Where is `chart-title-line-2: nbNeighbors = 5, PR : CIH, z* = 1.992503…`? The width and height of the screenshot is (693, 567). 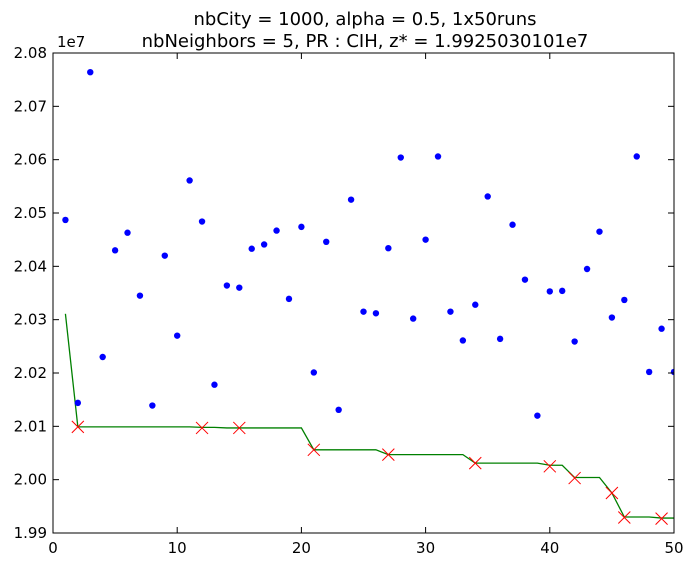 chart-title-line-2: nbNeighbors = 5, PR : CIH, z* = 1.992503… is located at coordinates (365, 41).